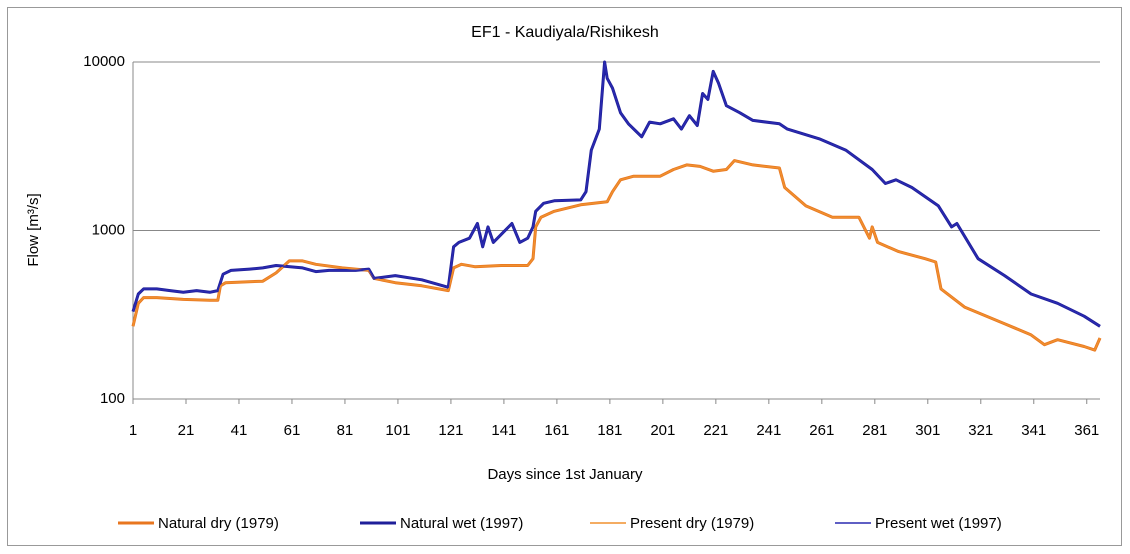  What do you see at coordinates (33, 229) in the screenshot?
I see `y-axis-label: Flow [m³/s]` at bounding box center [33, 229].